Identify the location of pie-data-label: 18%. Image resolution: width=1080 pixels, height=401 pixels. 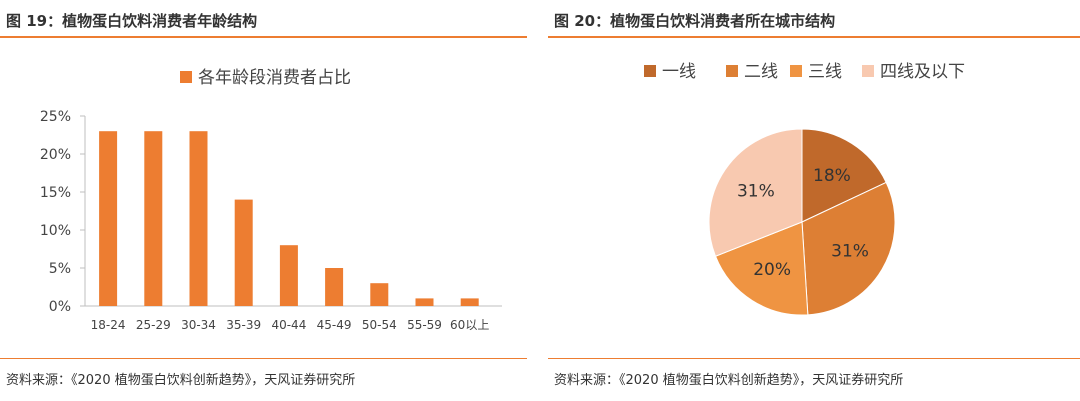
(832, 176).